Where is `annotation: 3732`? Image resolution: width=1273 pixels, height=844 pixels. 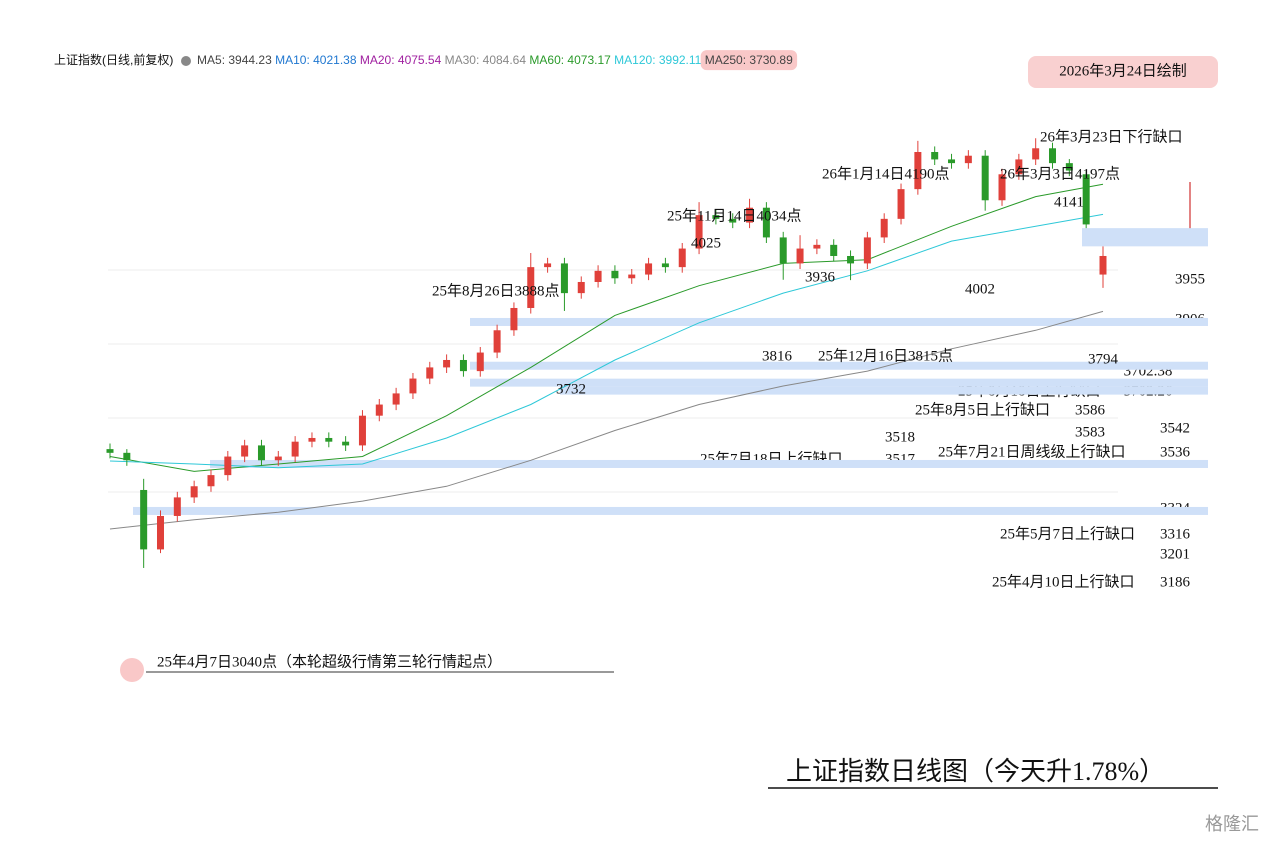
annotation: 3732 is located at coordinates (571, 389).